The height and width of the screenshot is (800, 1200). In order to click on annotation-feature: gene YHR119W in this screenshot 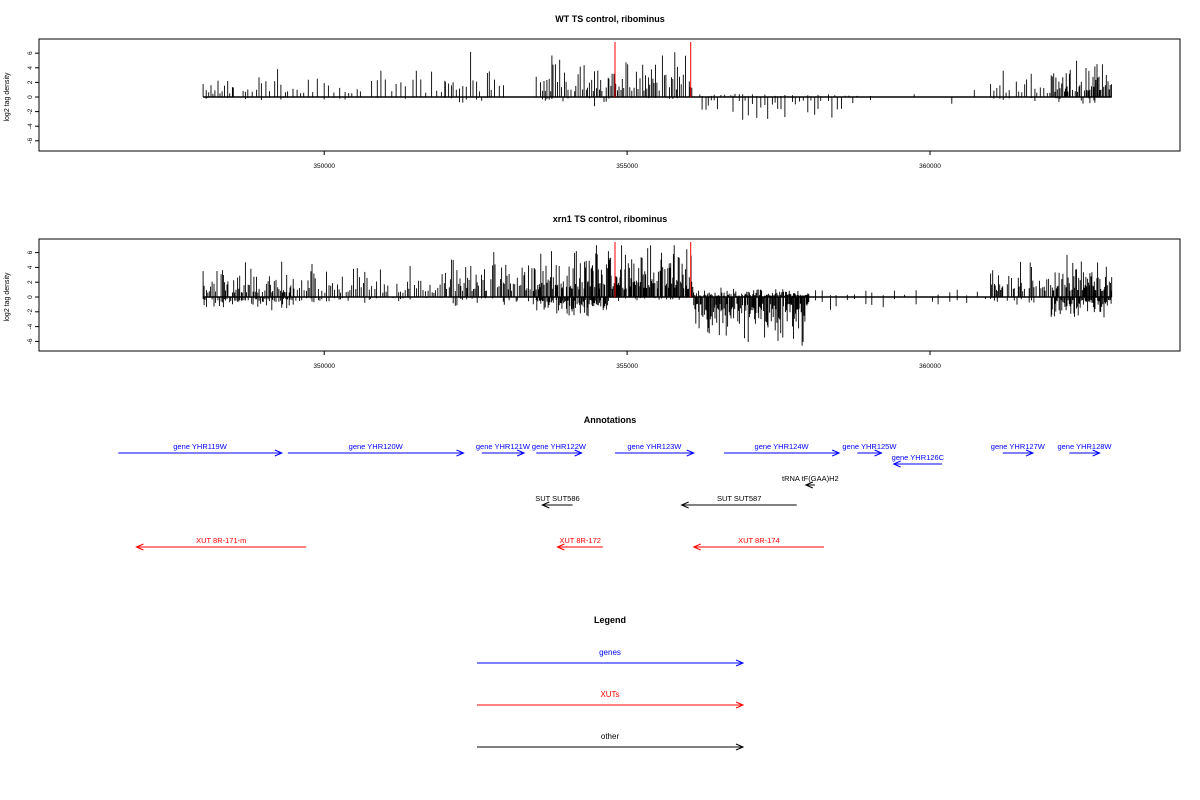, I will do `click(201, 449)`.